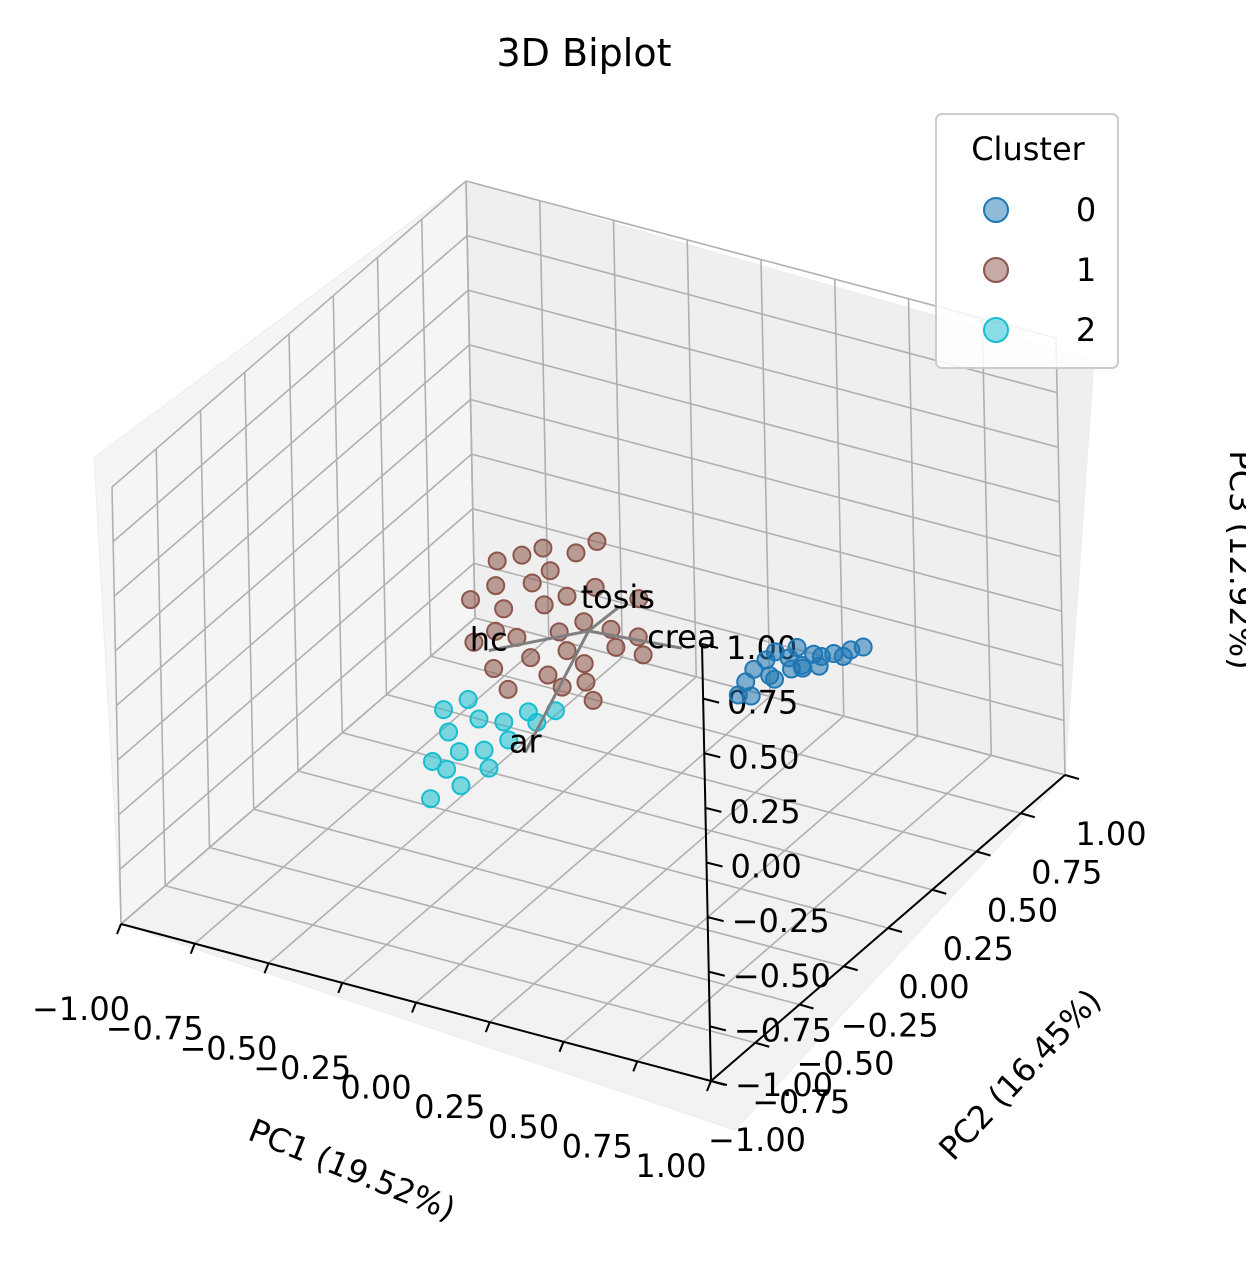  Describe the element at coordinates (782, 976) in the screenshot. I see `z-tick-label: −0.50` at that location.